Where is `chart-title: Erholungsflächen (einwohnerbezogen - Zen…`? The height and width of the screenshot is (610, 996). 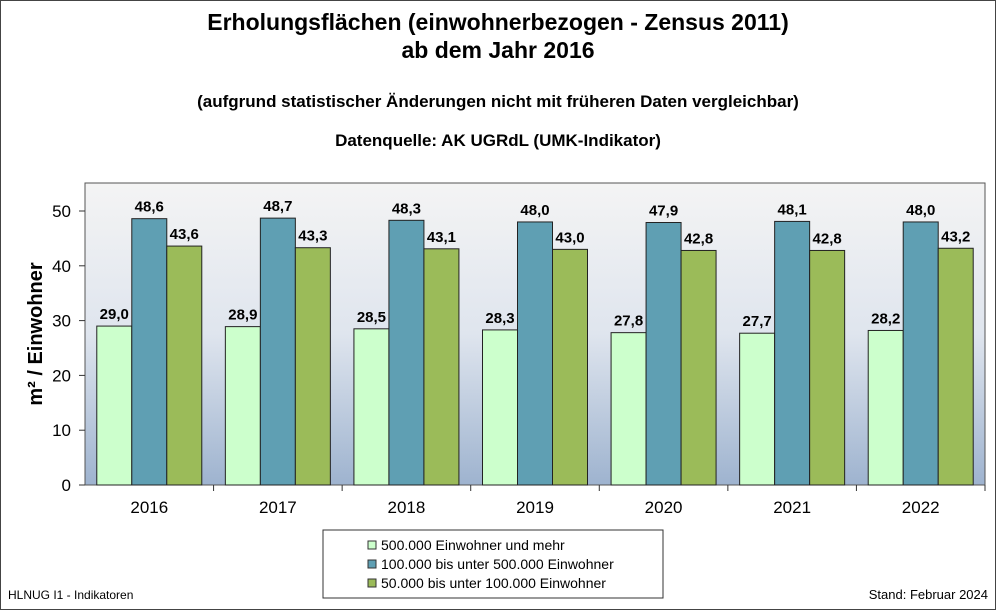
chart-title: Erholungsflächen (einwohnerbezogen - Zen… is located at coordinates (498, 22).